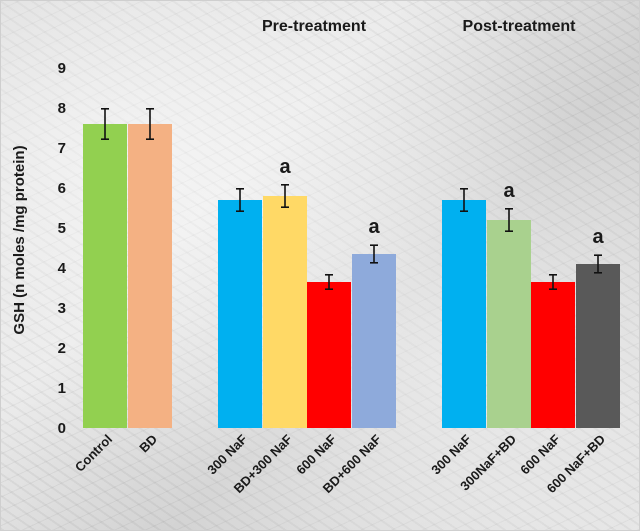 This screenshot has height=531, width=640. What do you see at coordinates (62, 68) in the screenshot?
I see `y-tick-label: 9` at bounding box center [62, 68].